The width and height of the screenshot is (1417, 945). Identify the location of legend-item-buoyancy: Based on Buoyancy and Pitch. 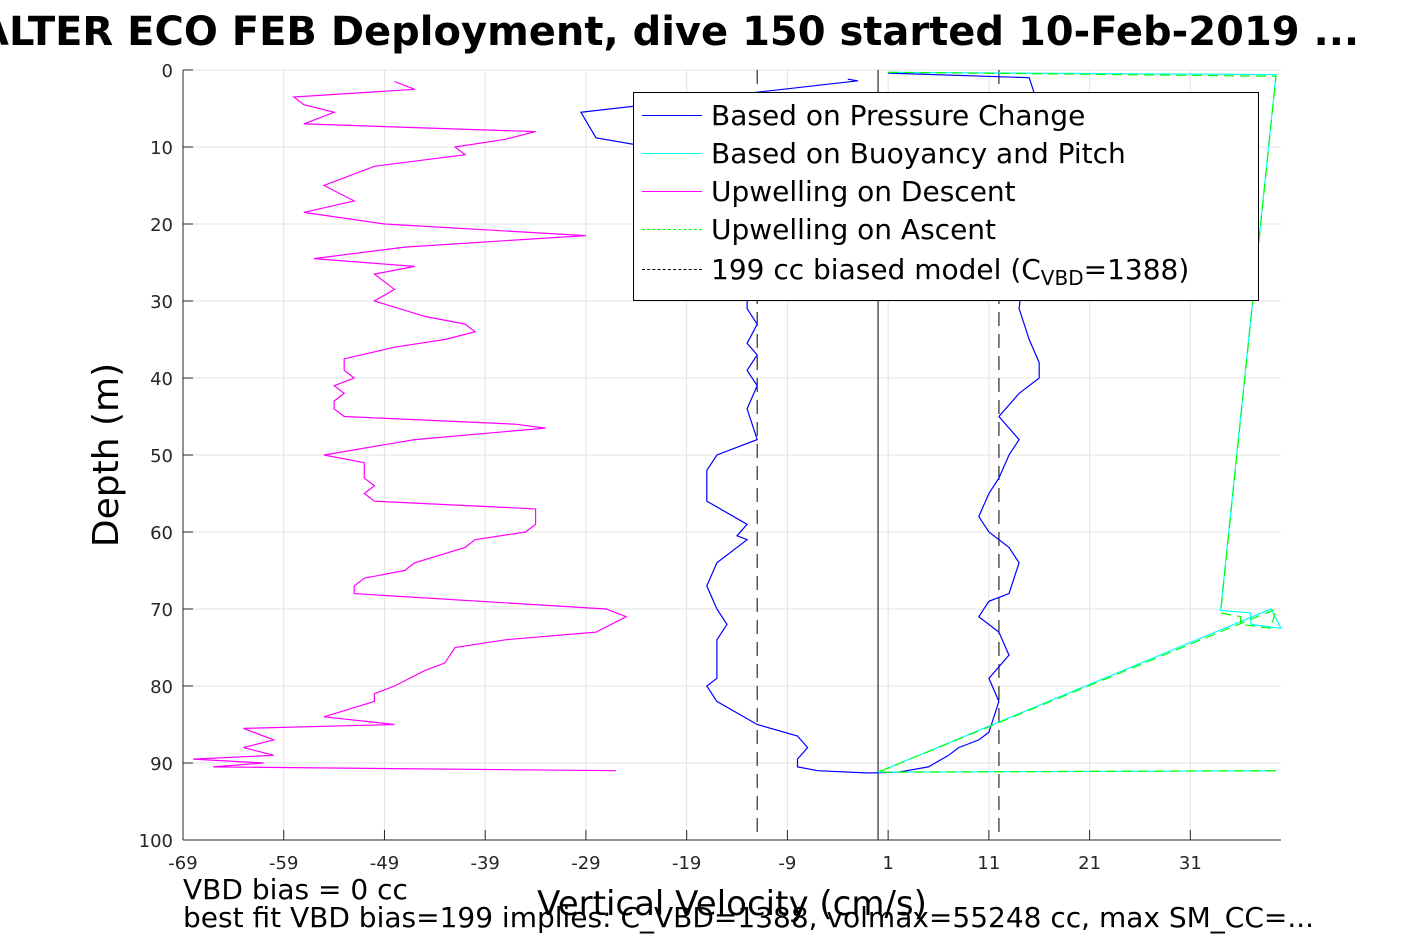
(946, 154).